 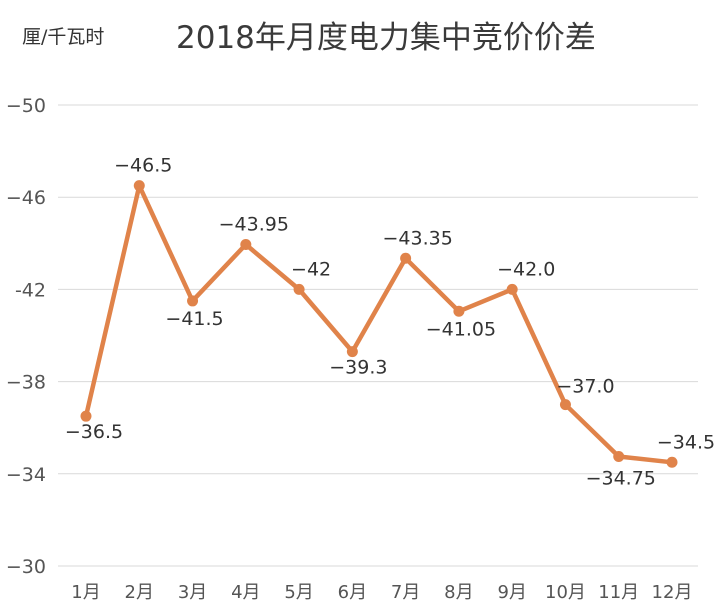 What do you see at coordinates (26, 336) in the screenshot?
I see `y-tick-labels: −50 −46 -42 −38 −34 −30` at bounding box center [26, 336].